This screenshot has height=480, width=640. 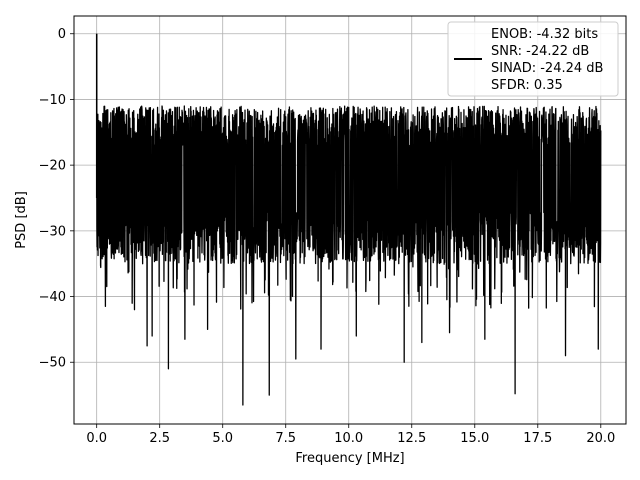 I want to click on x-axis: 0.0 2.5 5.0 7.5 10.0 12.5 15.0 17.5 20.0, so click(x=350, y=435).